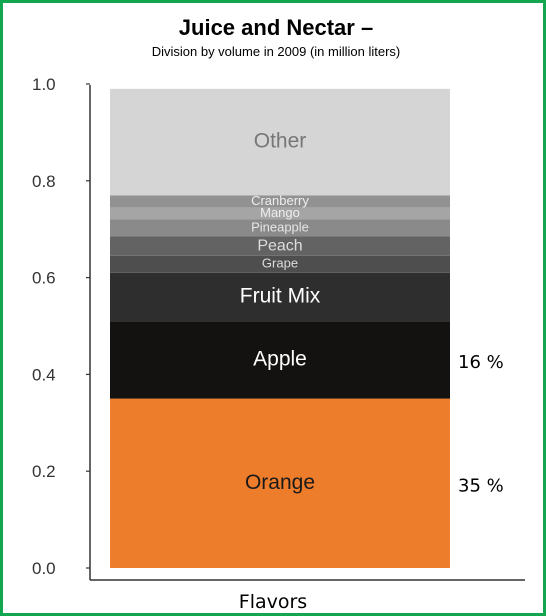  I want to click on bar-segment-cranberry, so click(280, 201).